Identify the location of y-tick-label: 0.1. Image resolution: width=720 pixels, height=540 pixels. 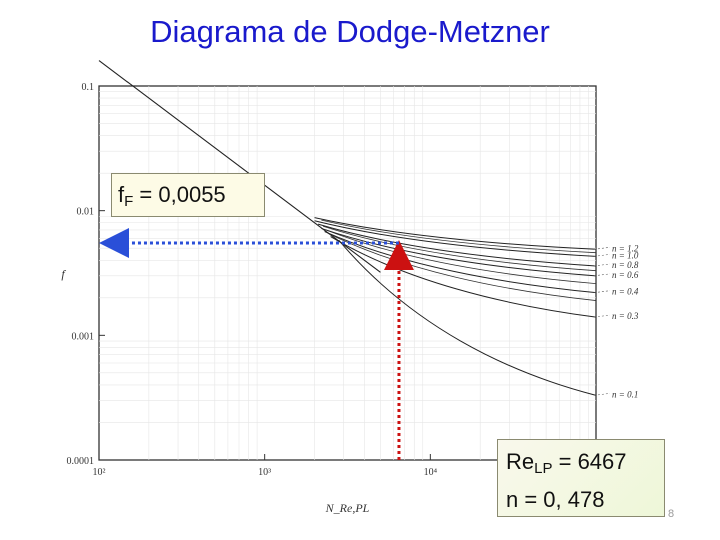
(88, 87).